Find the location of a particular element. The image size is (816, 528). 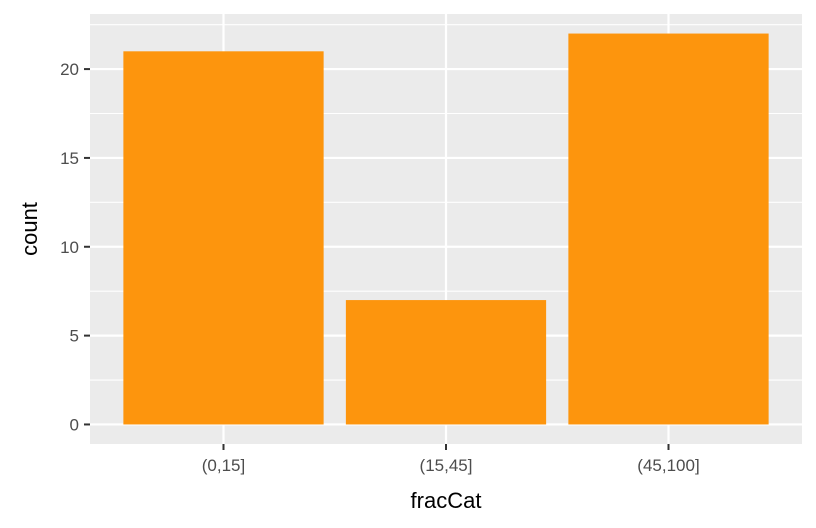

y-tick-label: 15 is located at coordinates (69, 158).